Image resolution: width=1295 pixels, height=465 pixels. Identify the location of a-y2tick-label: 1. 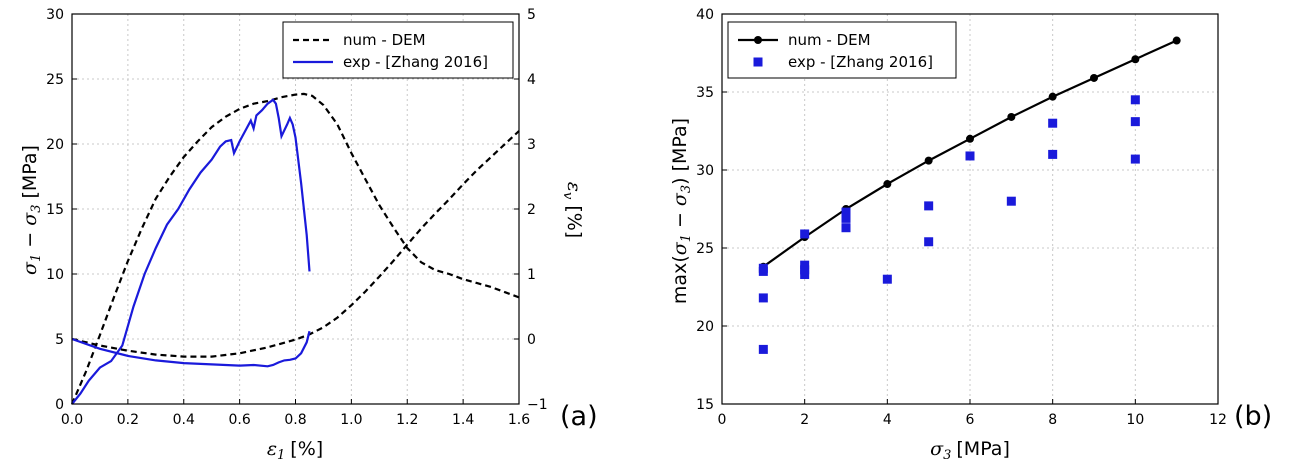
(531, 275).